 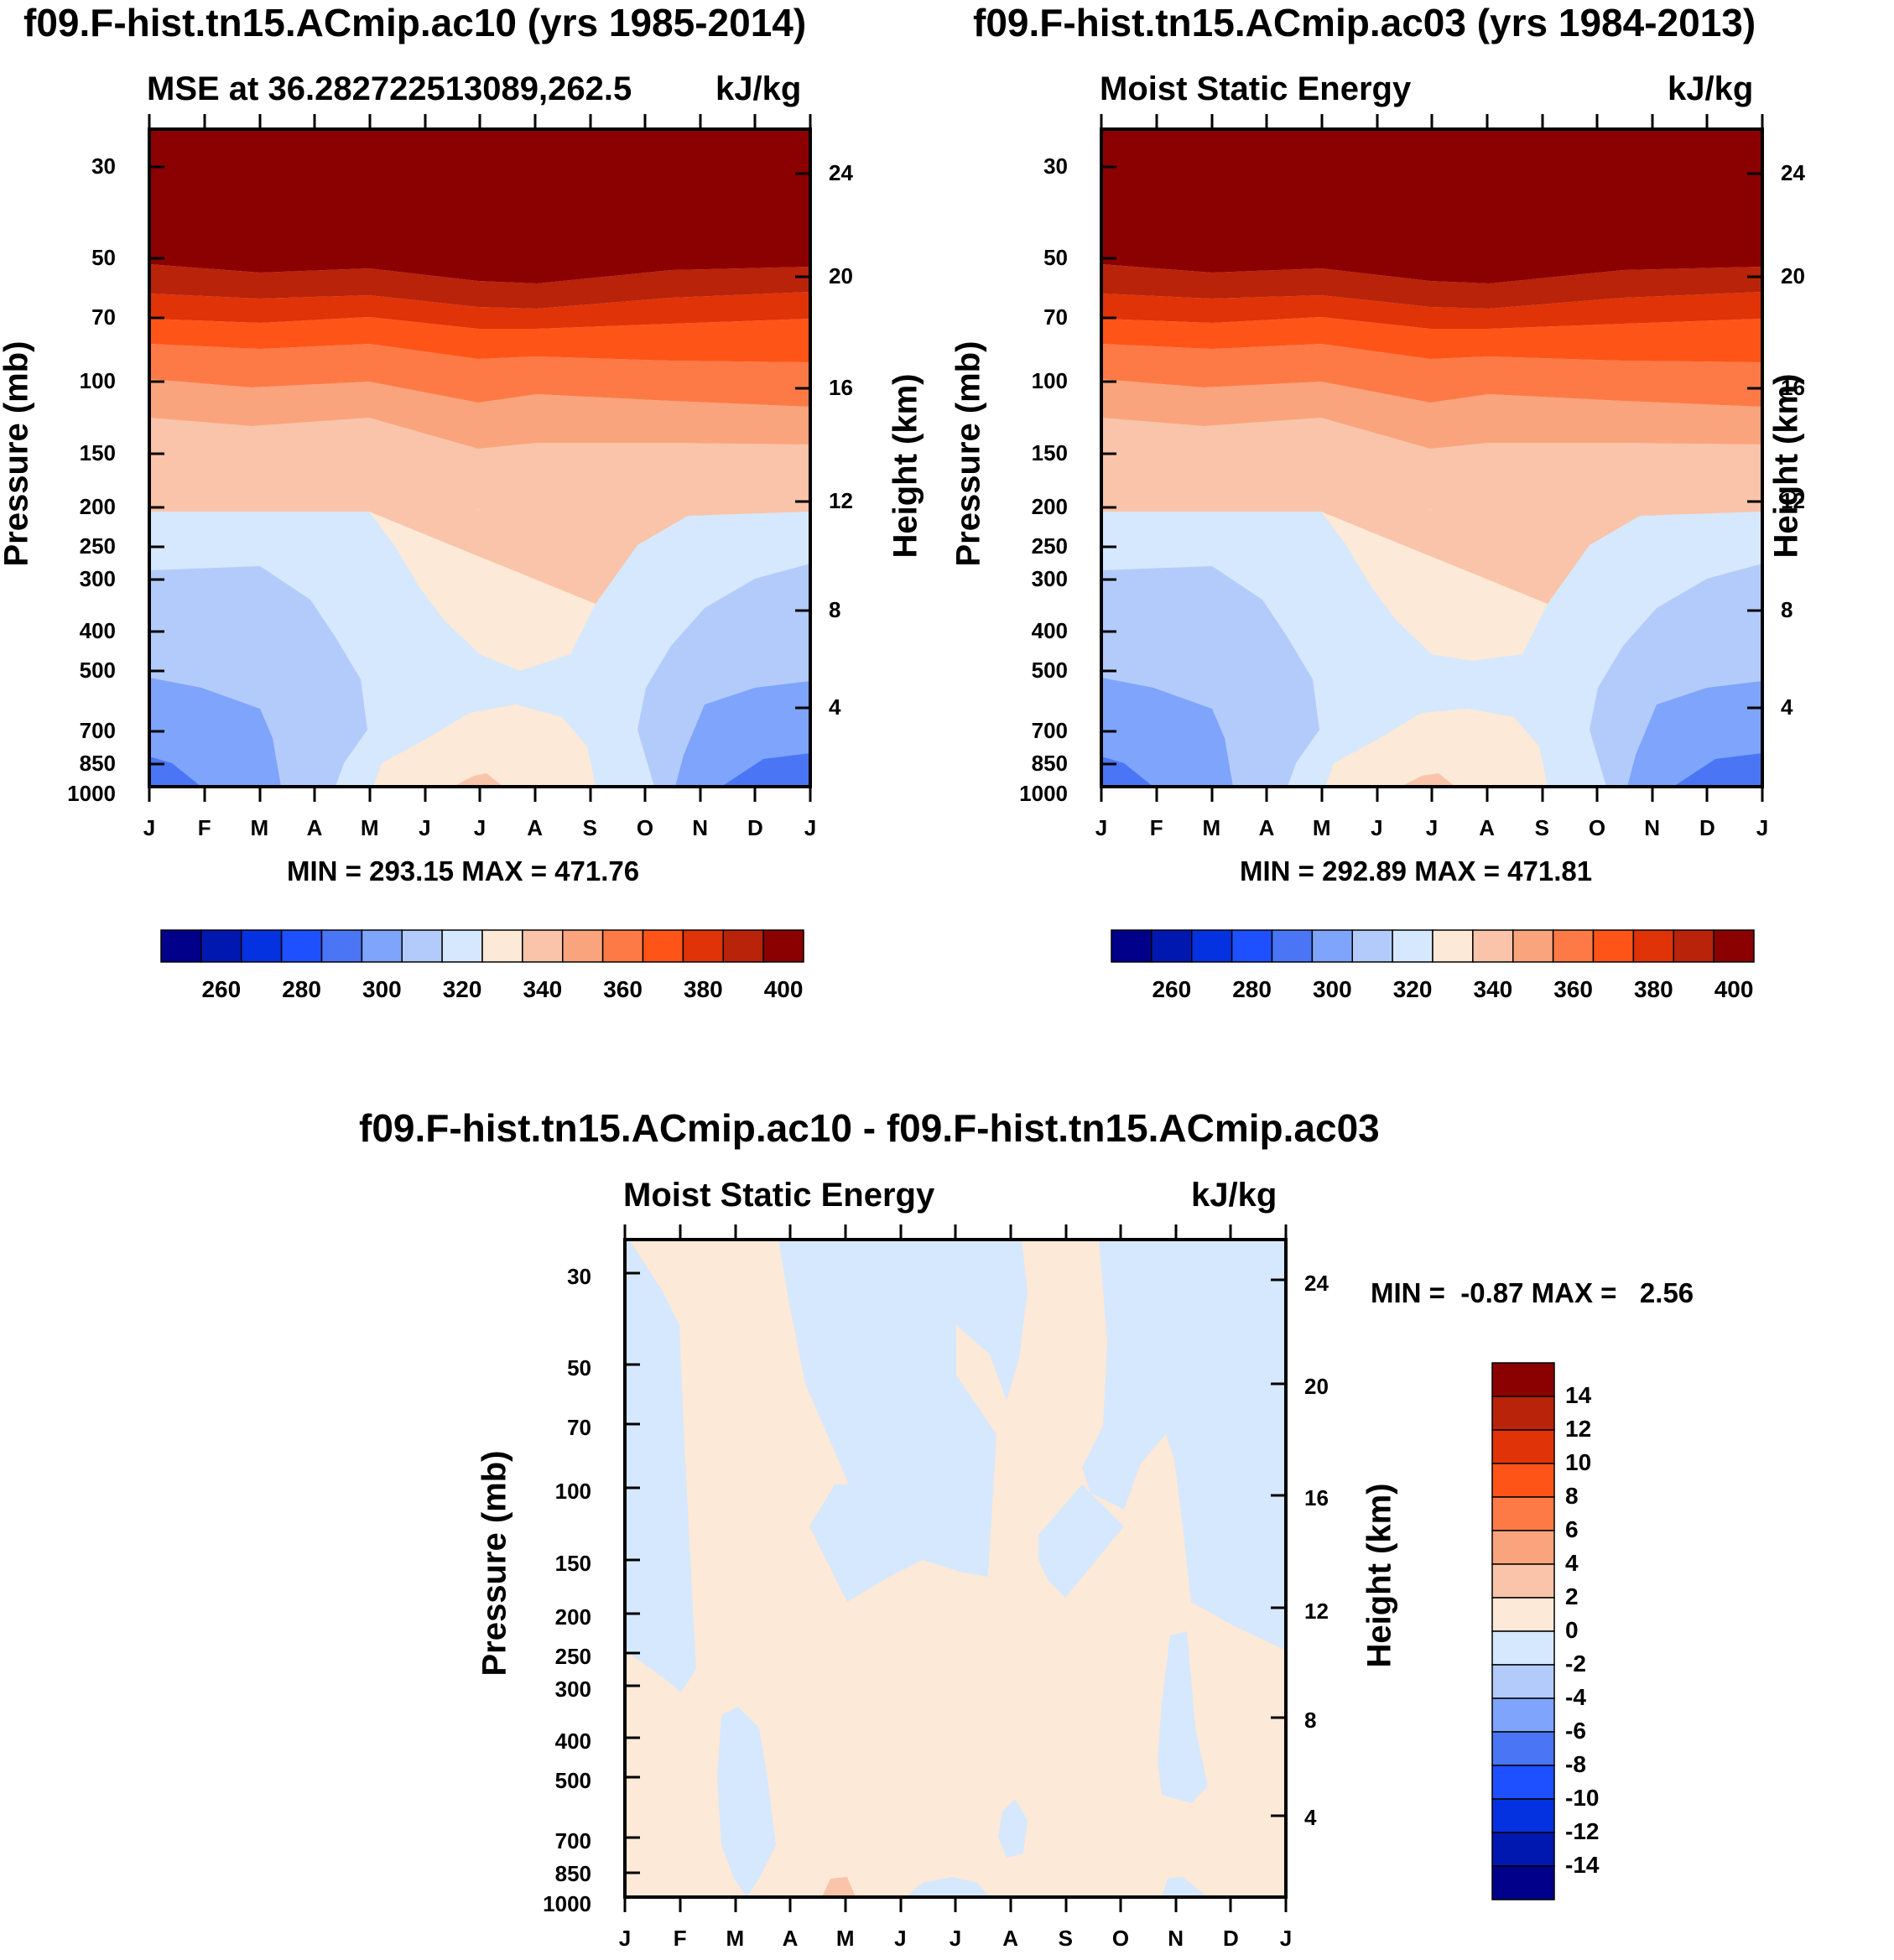 I want to click on top-right-units: kJ/kg, so click(x=1711, y=88).